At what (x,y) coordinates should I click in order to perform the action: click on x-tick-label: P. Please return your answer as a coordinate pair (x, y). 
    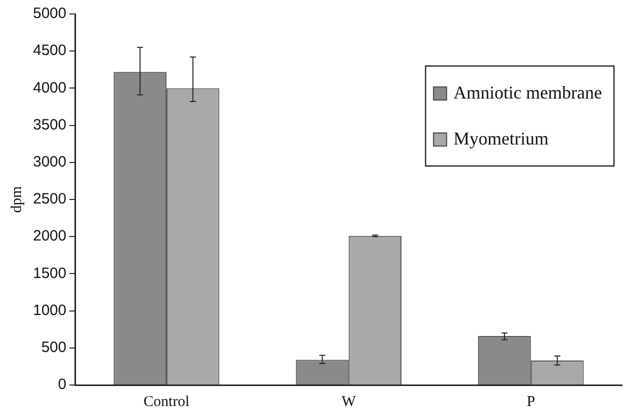
    Looking at the image, I should click on (531, 402).